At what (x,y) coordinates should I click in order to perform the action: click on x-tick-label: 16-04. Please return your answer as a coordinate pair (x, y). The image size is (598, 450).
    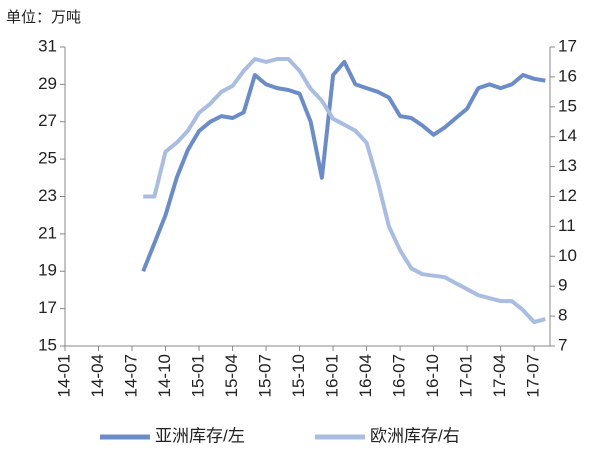
    Looking at the image, I should click on (365, 375).